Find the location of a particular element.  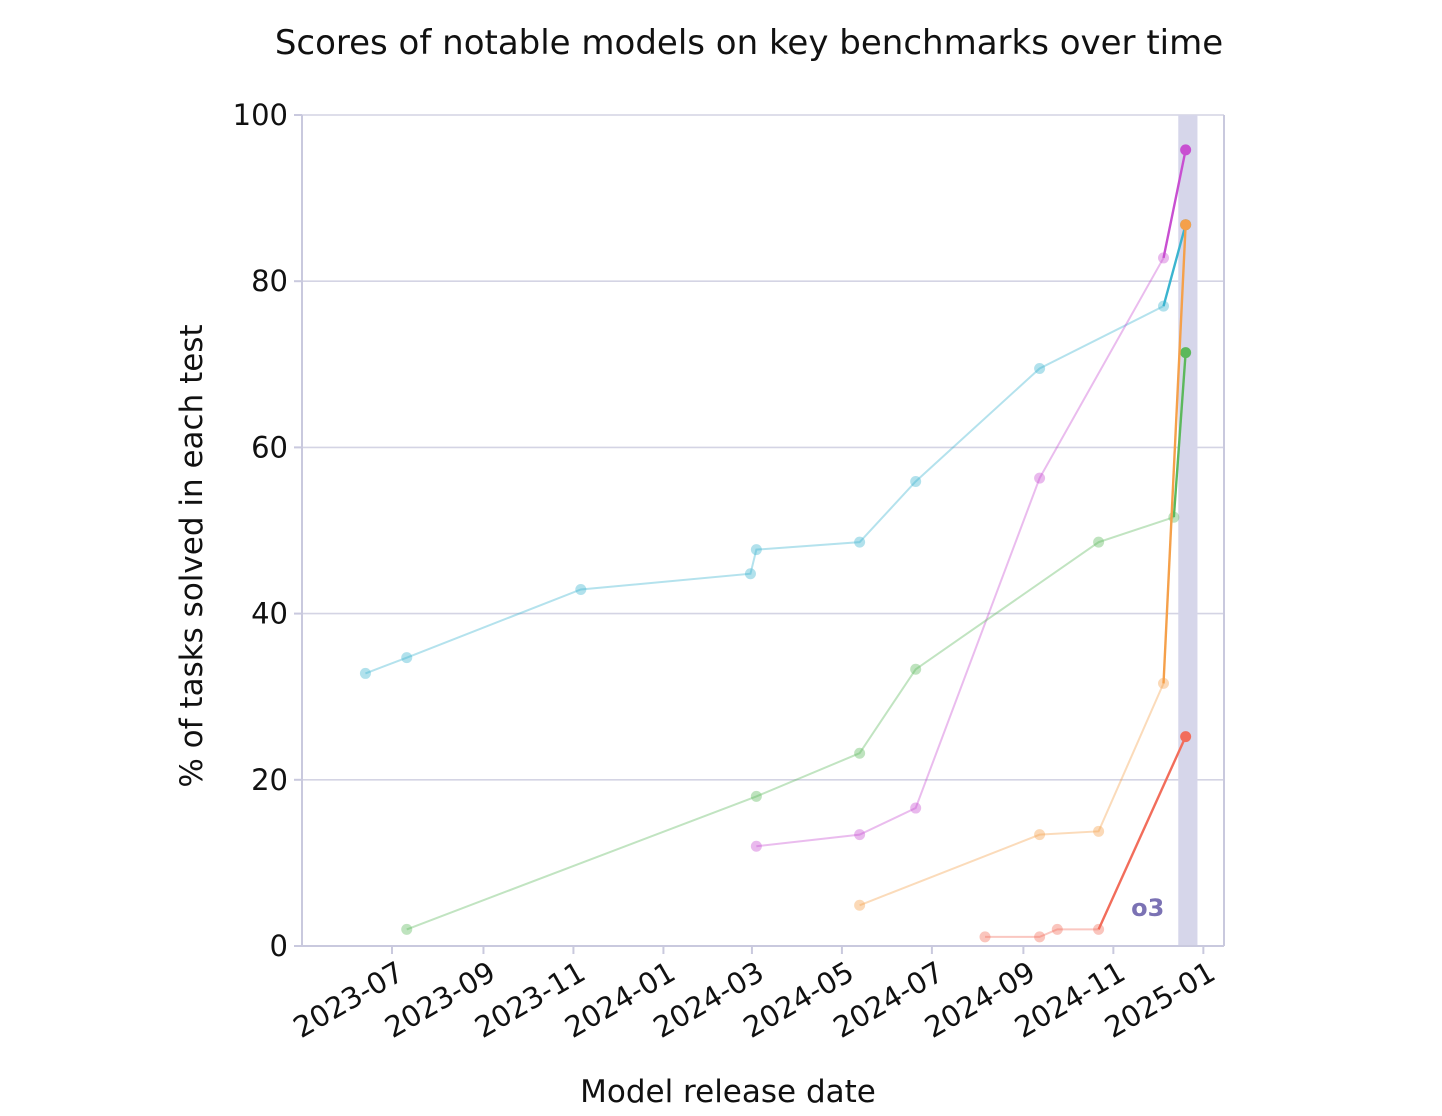

y-tick-label: 100 is located at coordinates (260, 115).